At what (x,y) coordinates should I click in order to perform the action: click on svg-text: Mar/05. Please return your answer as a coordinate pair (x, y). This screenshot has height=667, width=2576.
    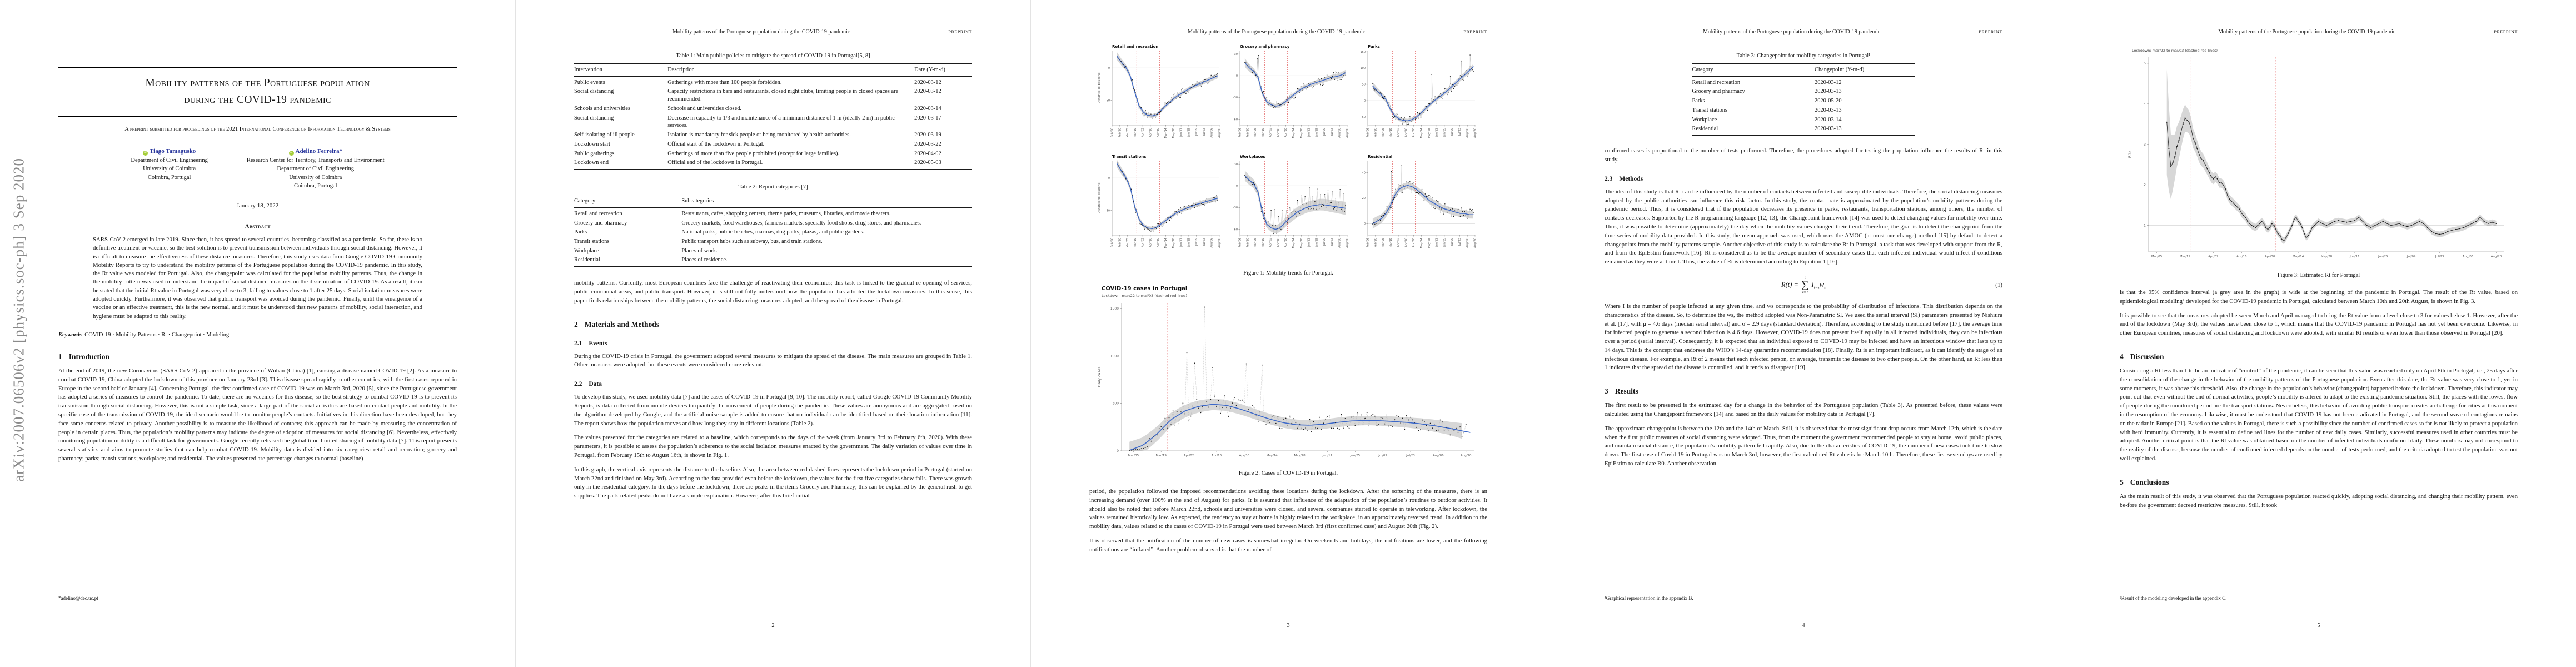
    Looking at the image, I should click on (1383, 132).